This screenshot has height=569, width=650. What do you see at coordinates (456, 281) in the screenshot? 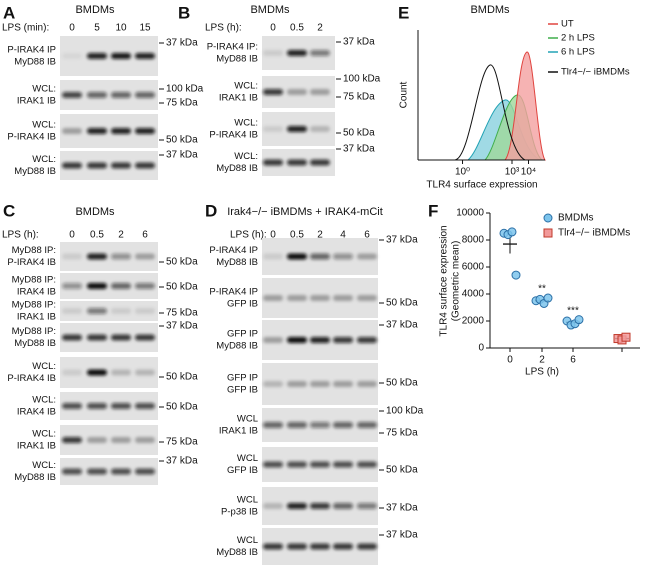
I see `y-axis-label: (Geometric mean)` at bounding box center [456, 281].